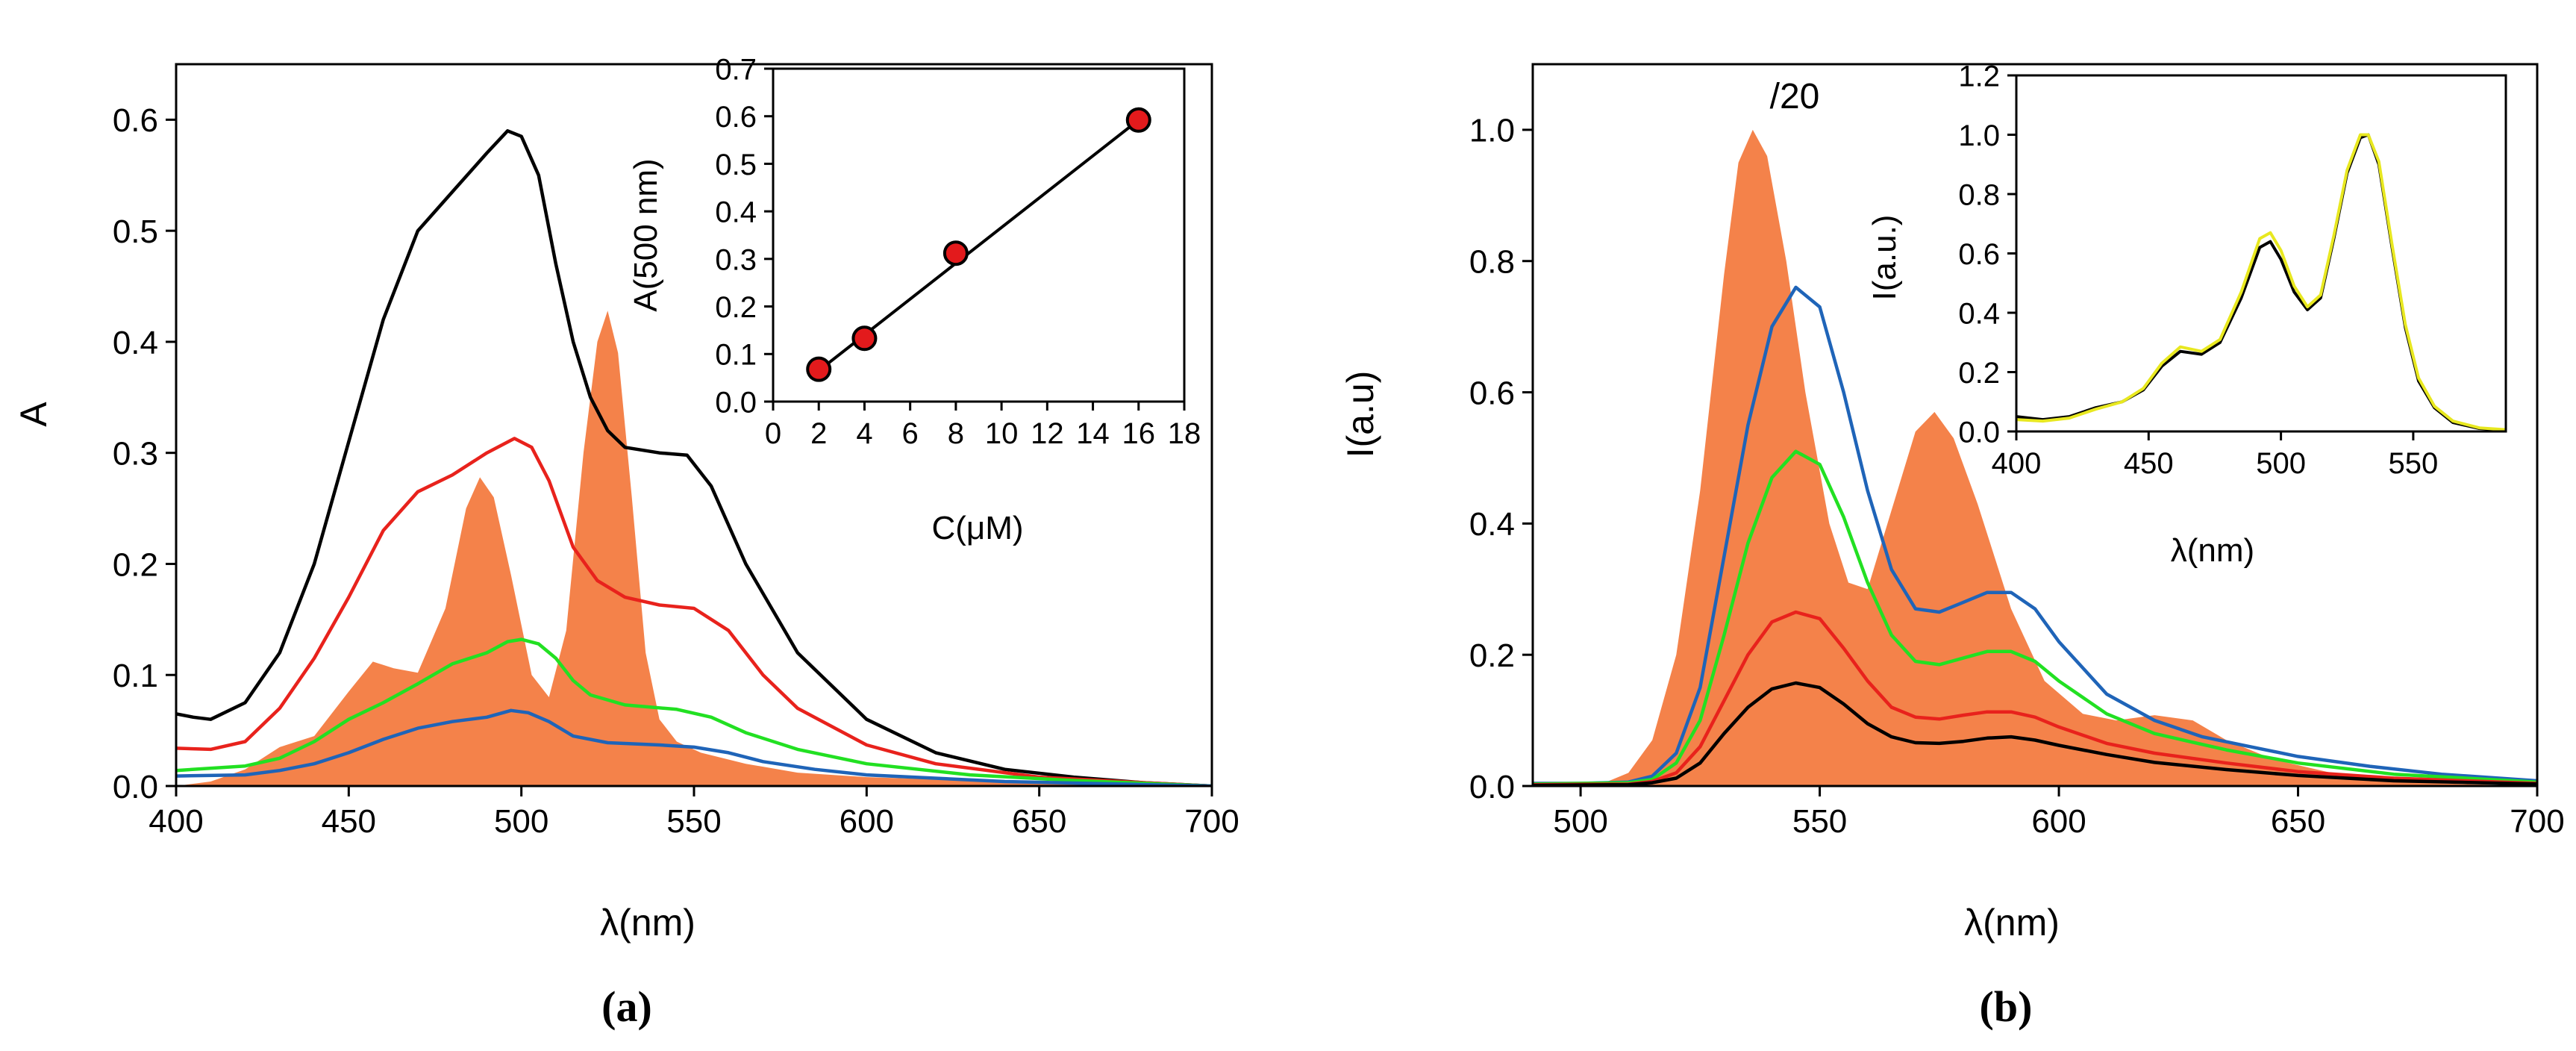  What do you see at coordinates (1795, 96) in the screenshot?
I see `panel-b-annotation: /20` at bounding box center [1795, 96].